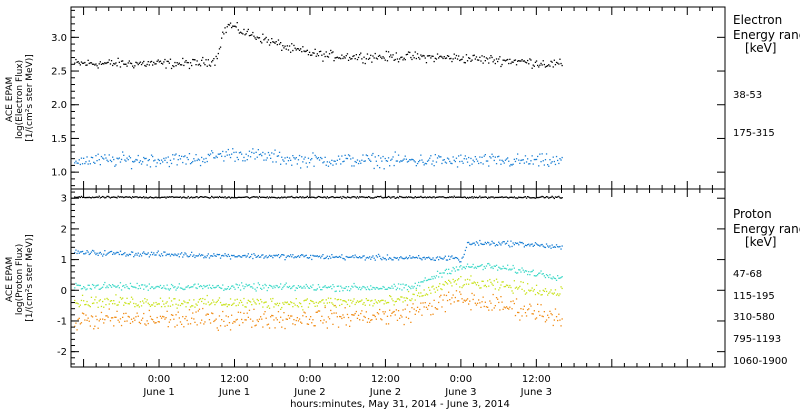 This screenshot has width=800, height=410. What do you see at coordinates (747, 95) in the screenshot?
I see `electron-legend-item-38-53: 38-53` at bounding box center [747, 95].